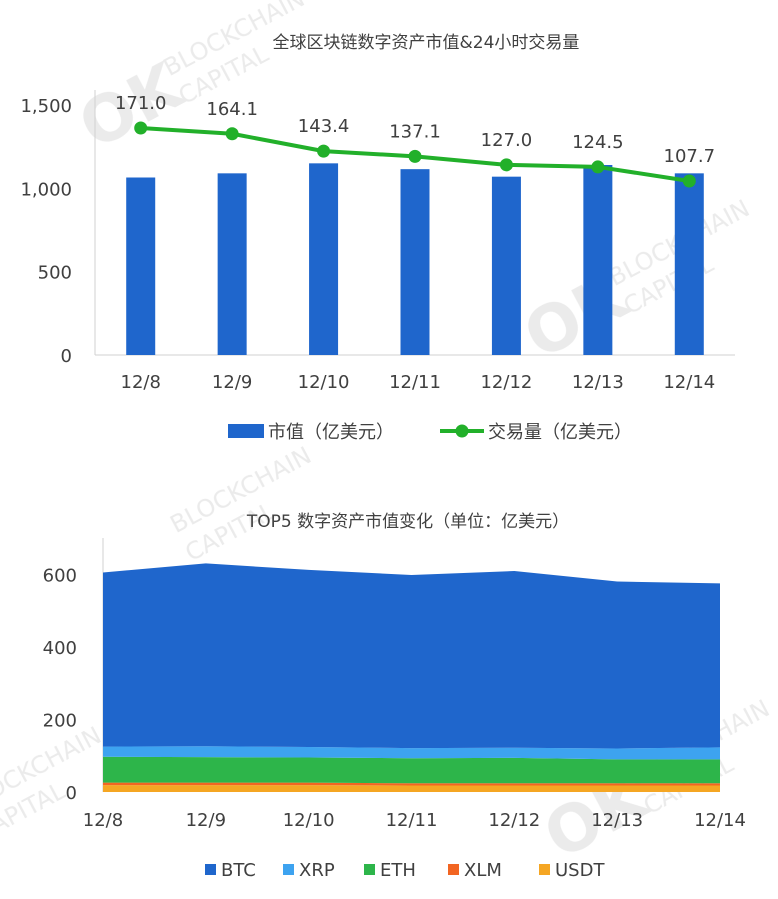 This screenshot has width=778, height=899. I want to click on chart1-y-tick: 500, so click(55, 273).